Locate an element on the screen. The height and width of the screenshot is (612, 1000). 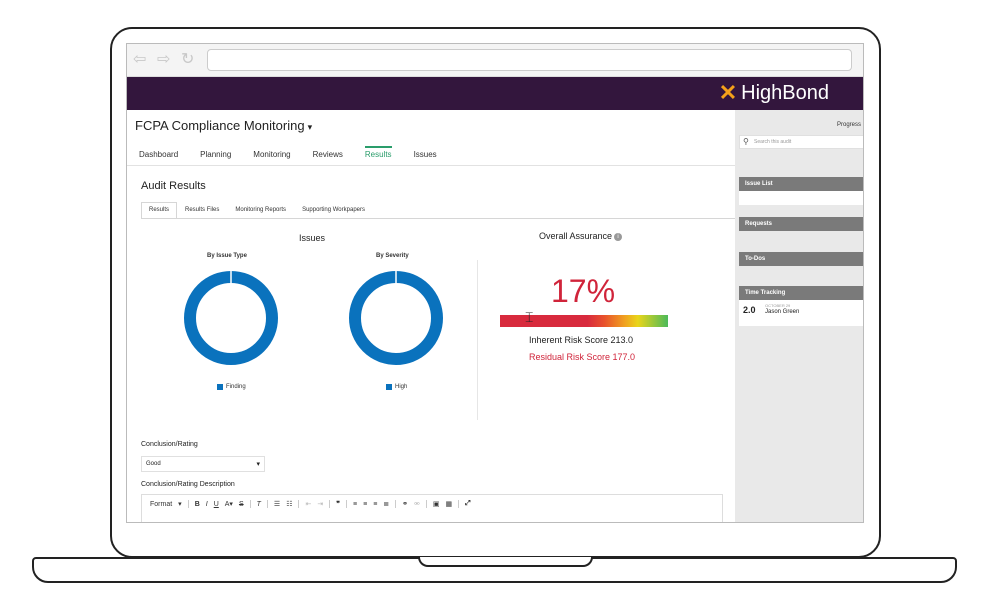
numbered-list-icon: ☷ is located at coordinates (289, 504).